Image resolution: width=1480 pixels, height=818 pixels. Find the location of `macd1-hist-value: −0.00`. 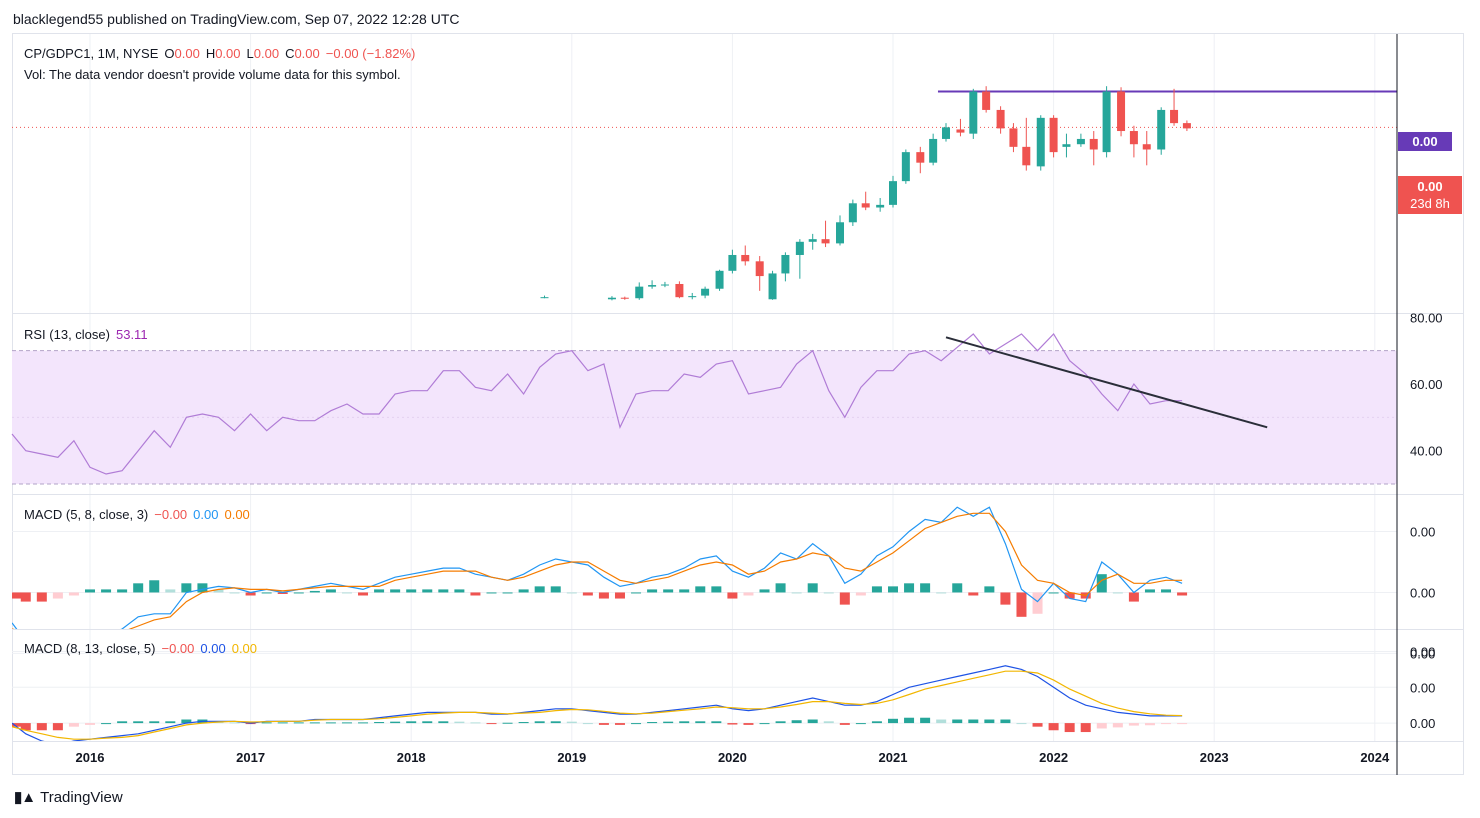

macd1-hist-value: −0.00 is located at coordinates (171, 514).